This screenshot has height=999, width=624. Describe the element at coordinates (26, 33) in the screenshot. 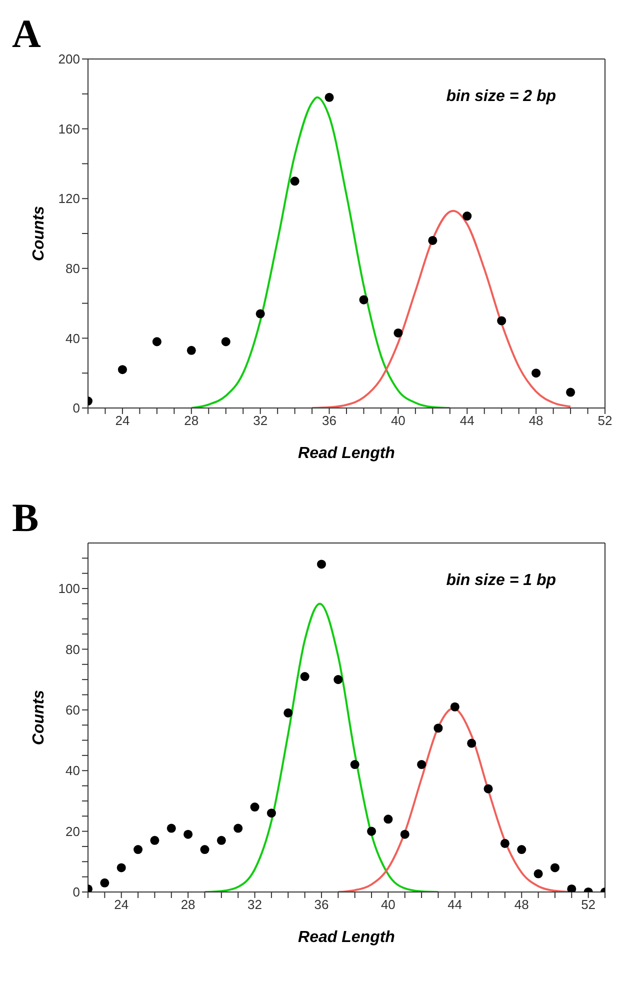

I see `chart-title: A` at that location.